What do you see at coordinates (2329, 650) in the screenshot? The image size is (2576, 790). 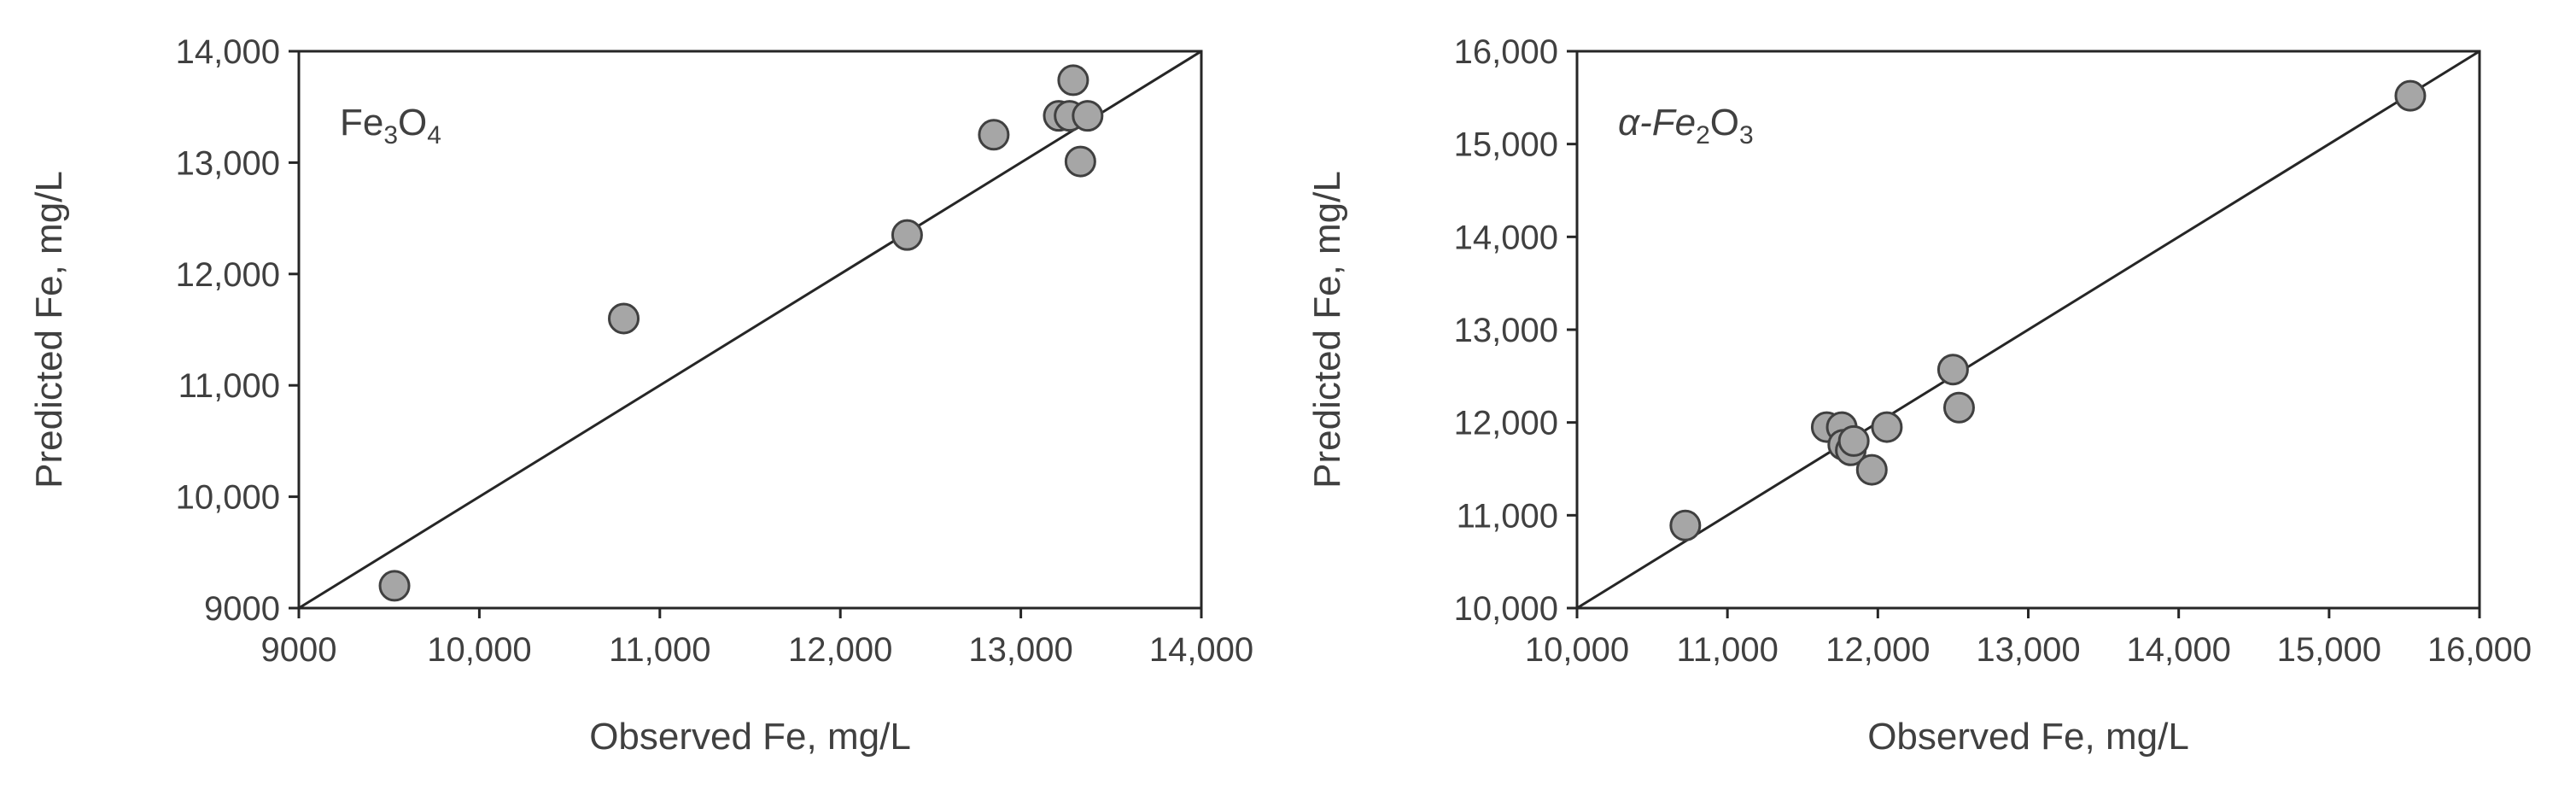 I see `x-tick-label: 15,000` at bounding box center [2329, 650].